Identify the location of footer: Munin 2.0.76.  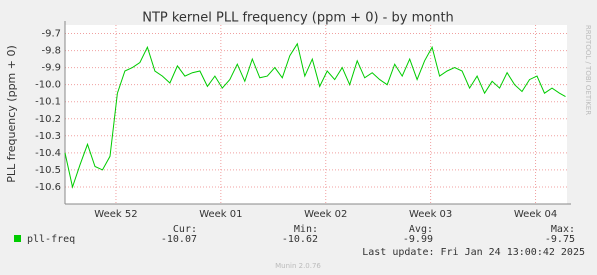
(298, 266).